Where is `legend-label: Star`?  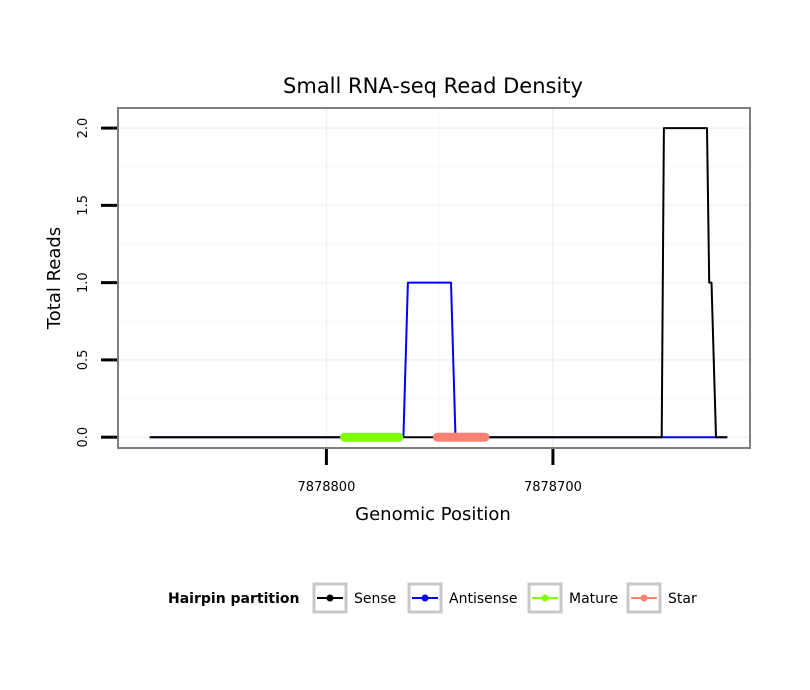 legend-label: Star is located at coordinates (682, 599).